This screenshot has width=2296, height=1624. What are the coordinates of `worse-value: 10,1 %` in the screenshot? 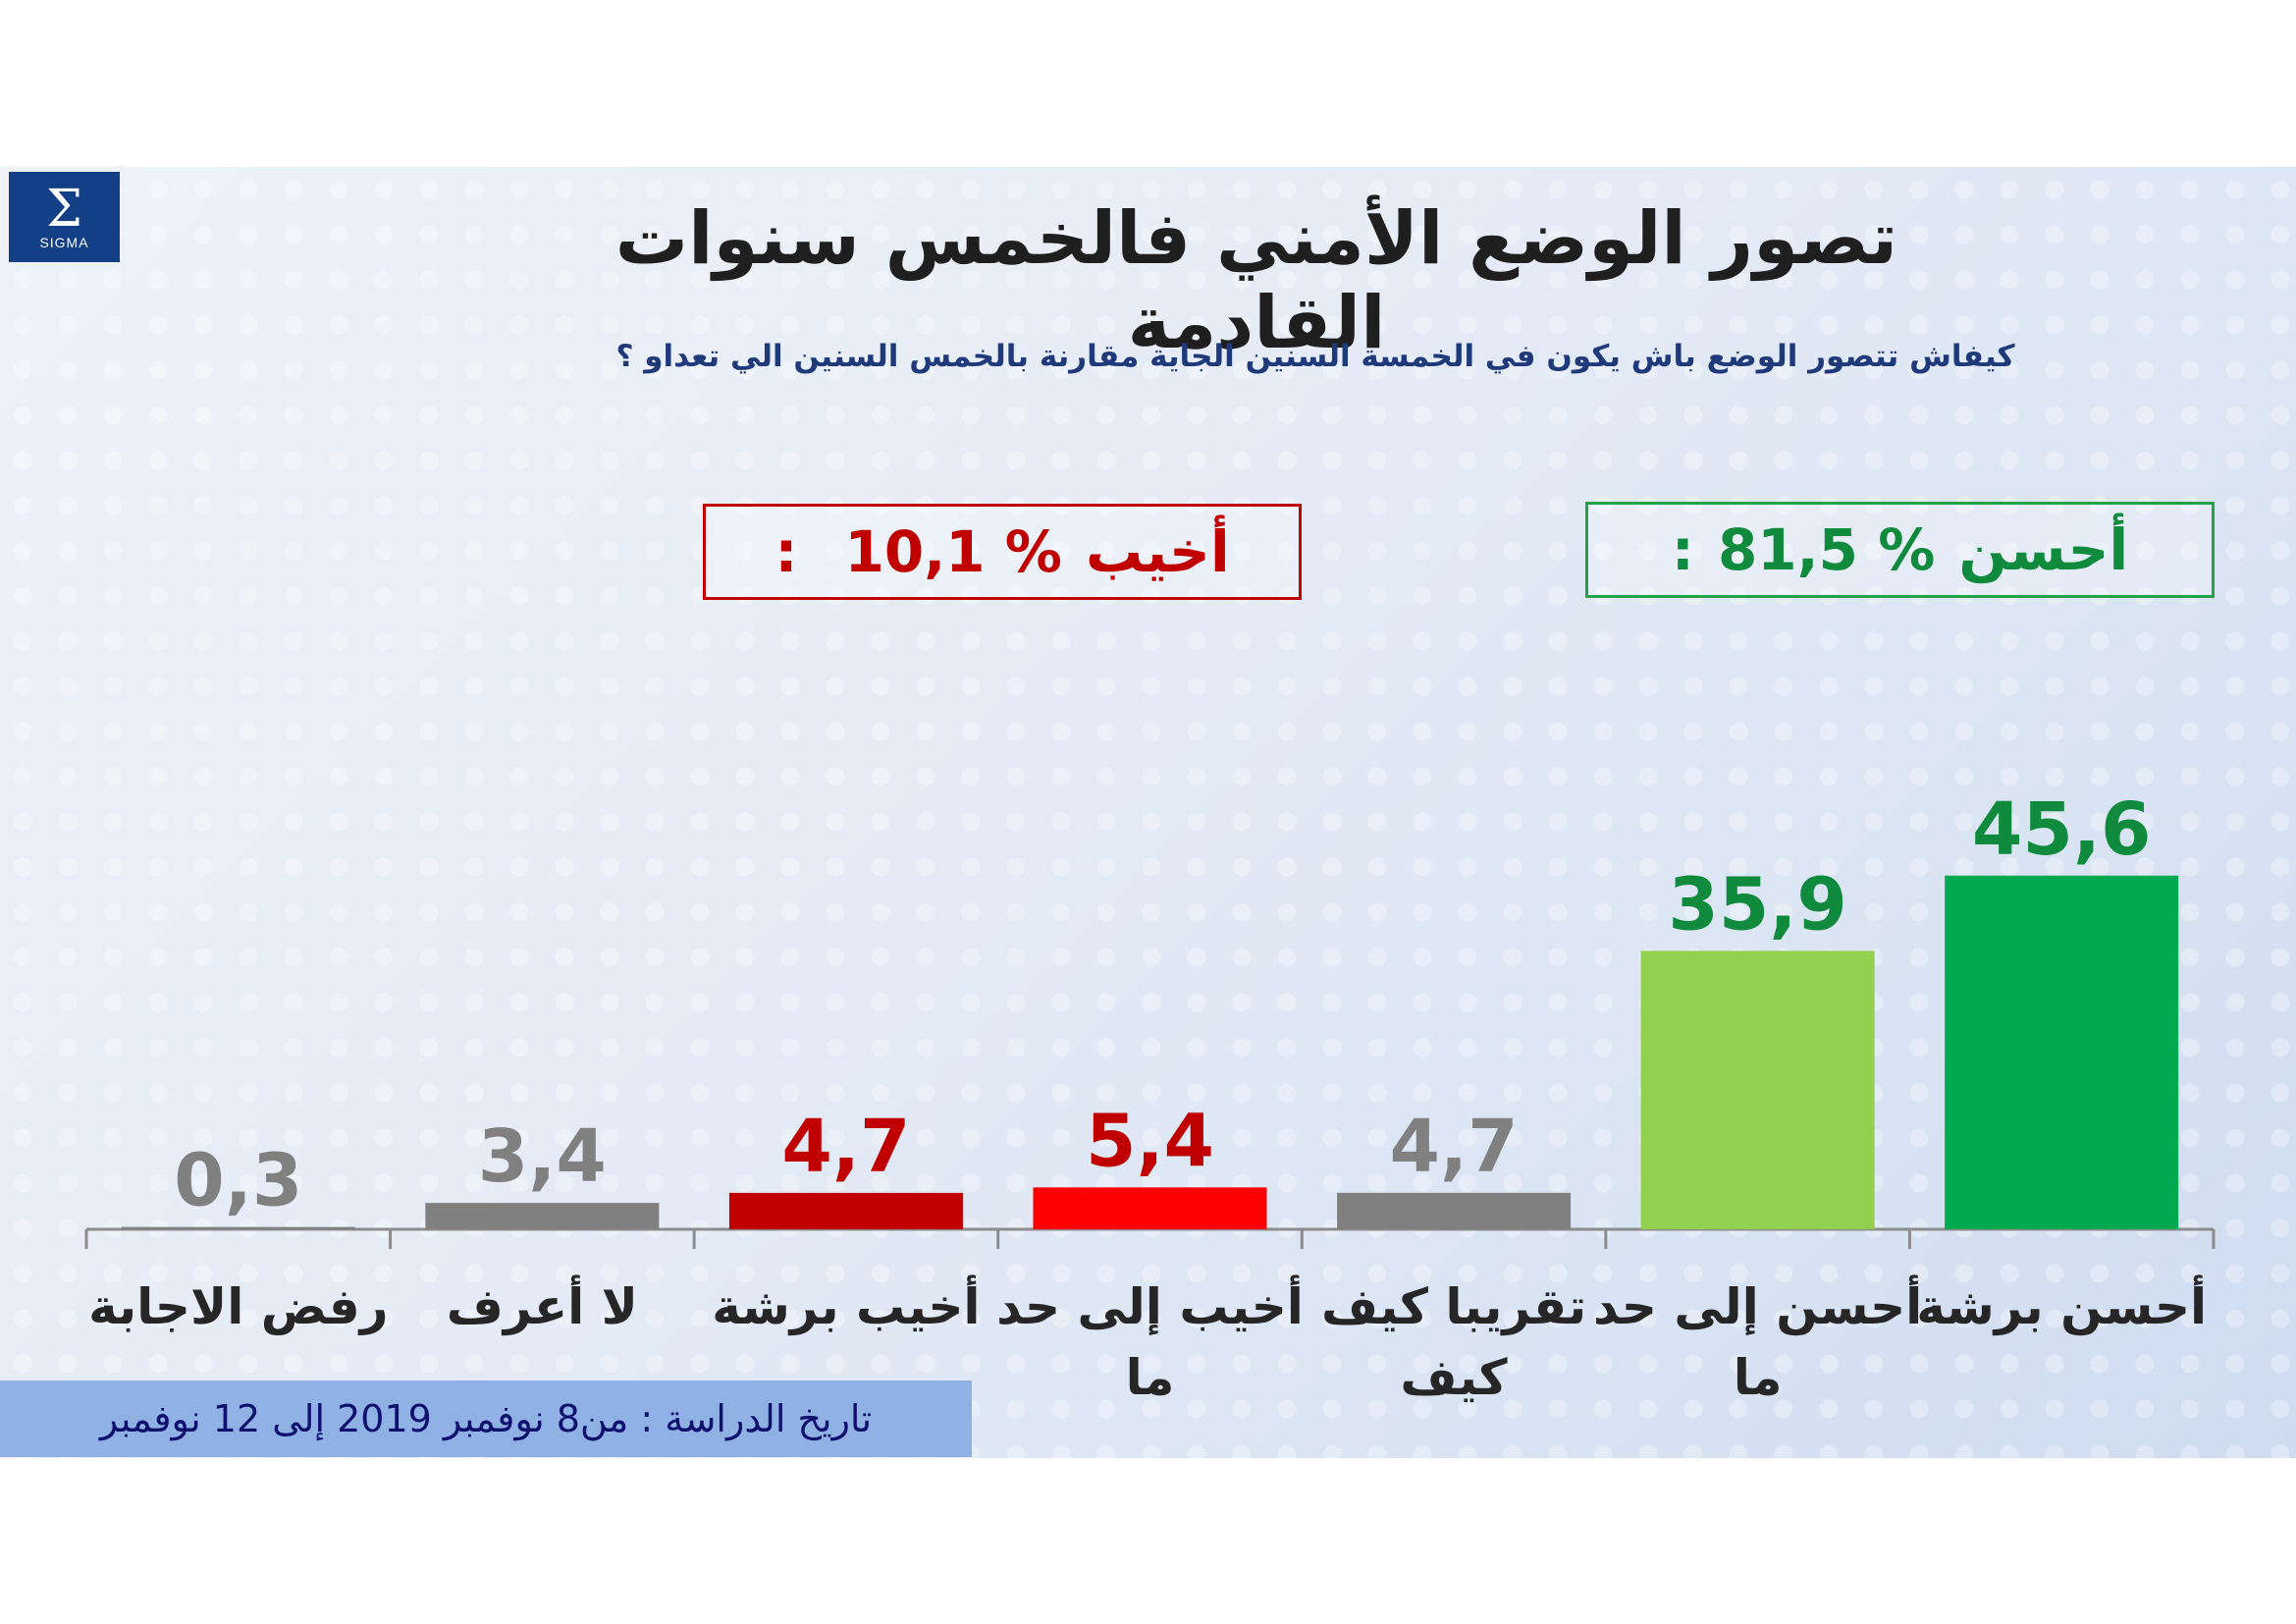 It's located at (953, 551).